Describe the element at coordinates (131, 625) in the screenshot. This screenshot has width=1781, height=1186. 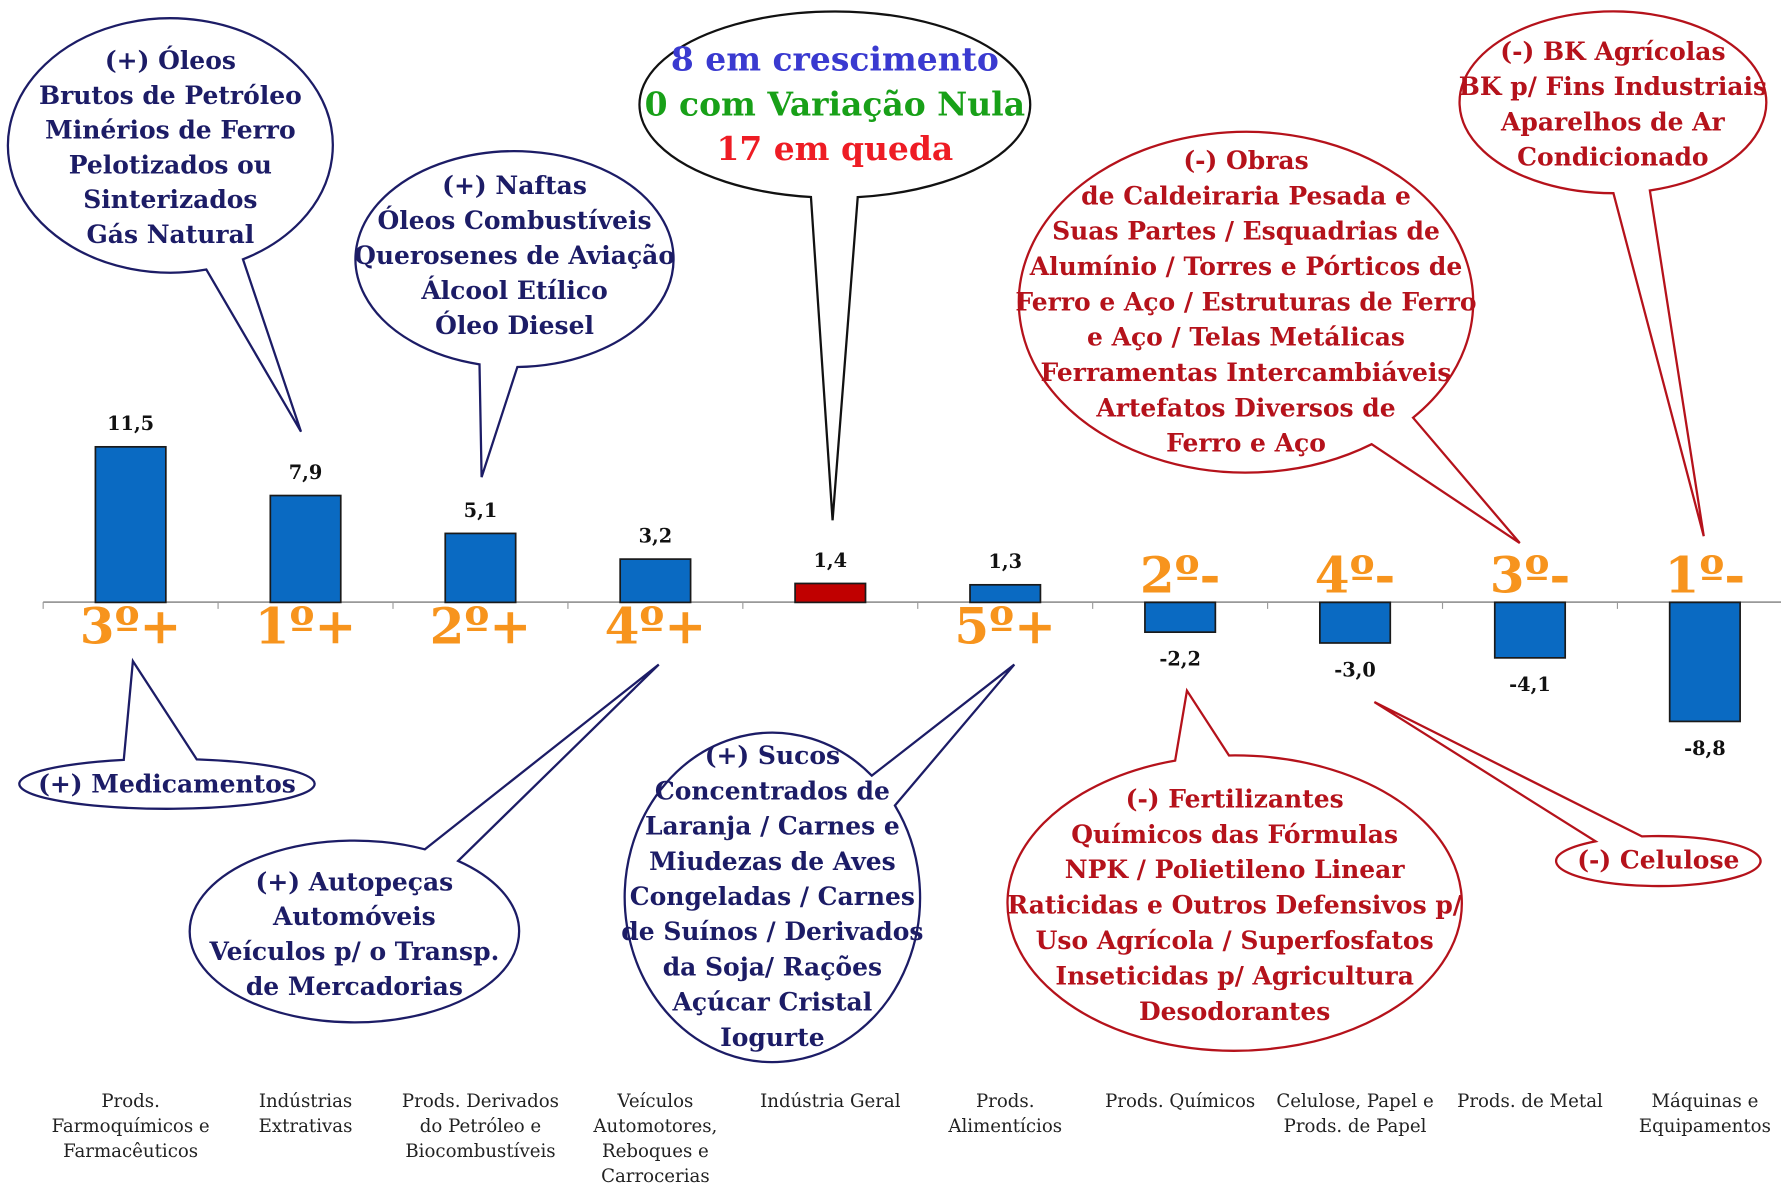
I see `rank-label: 3º+` at that location.